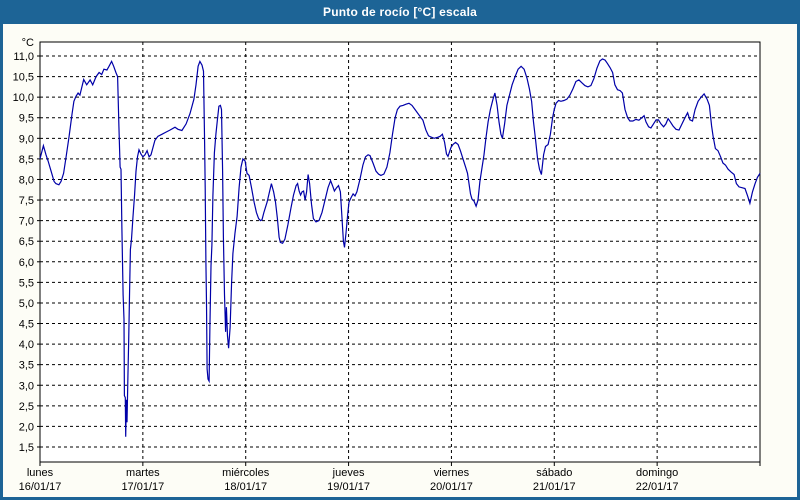  Describe the element at coordinates (23, 57) in the screenshot. I see `y-tick-label: 11,0` at that location.